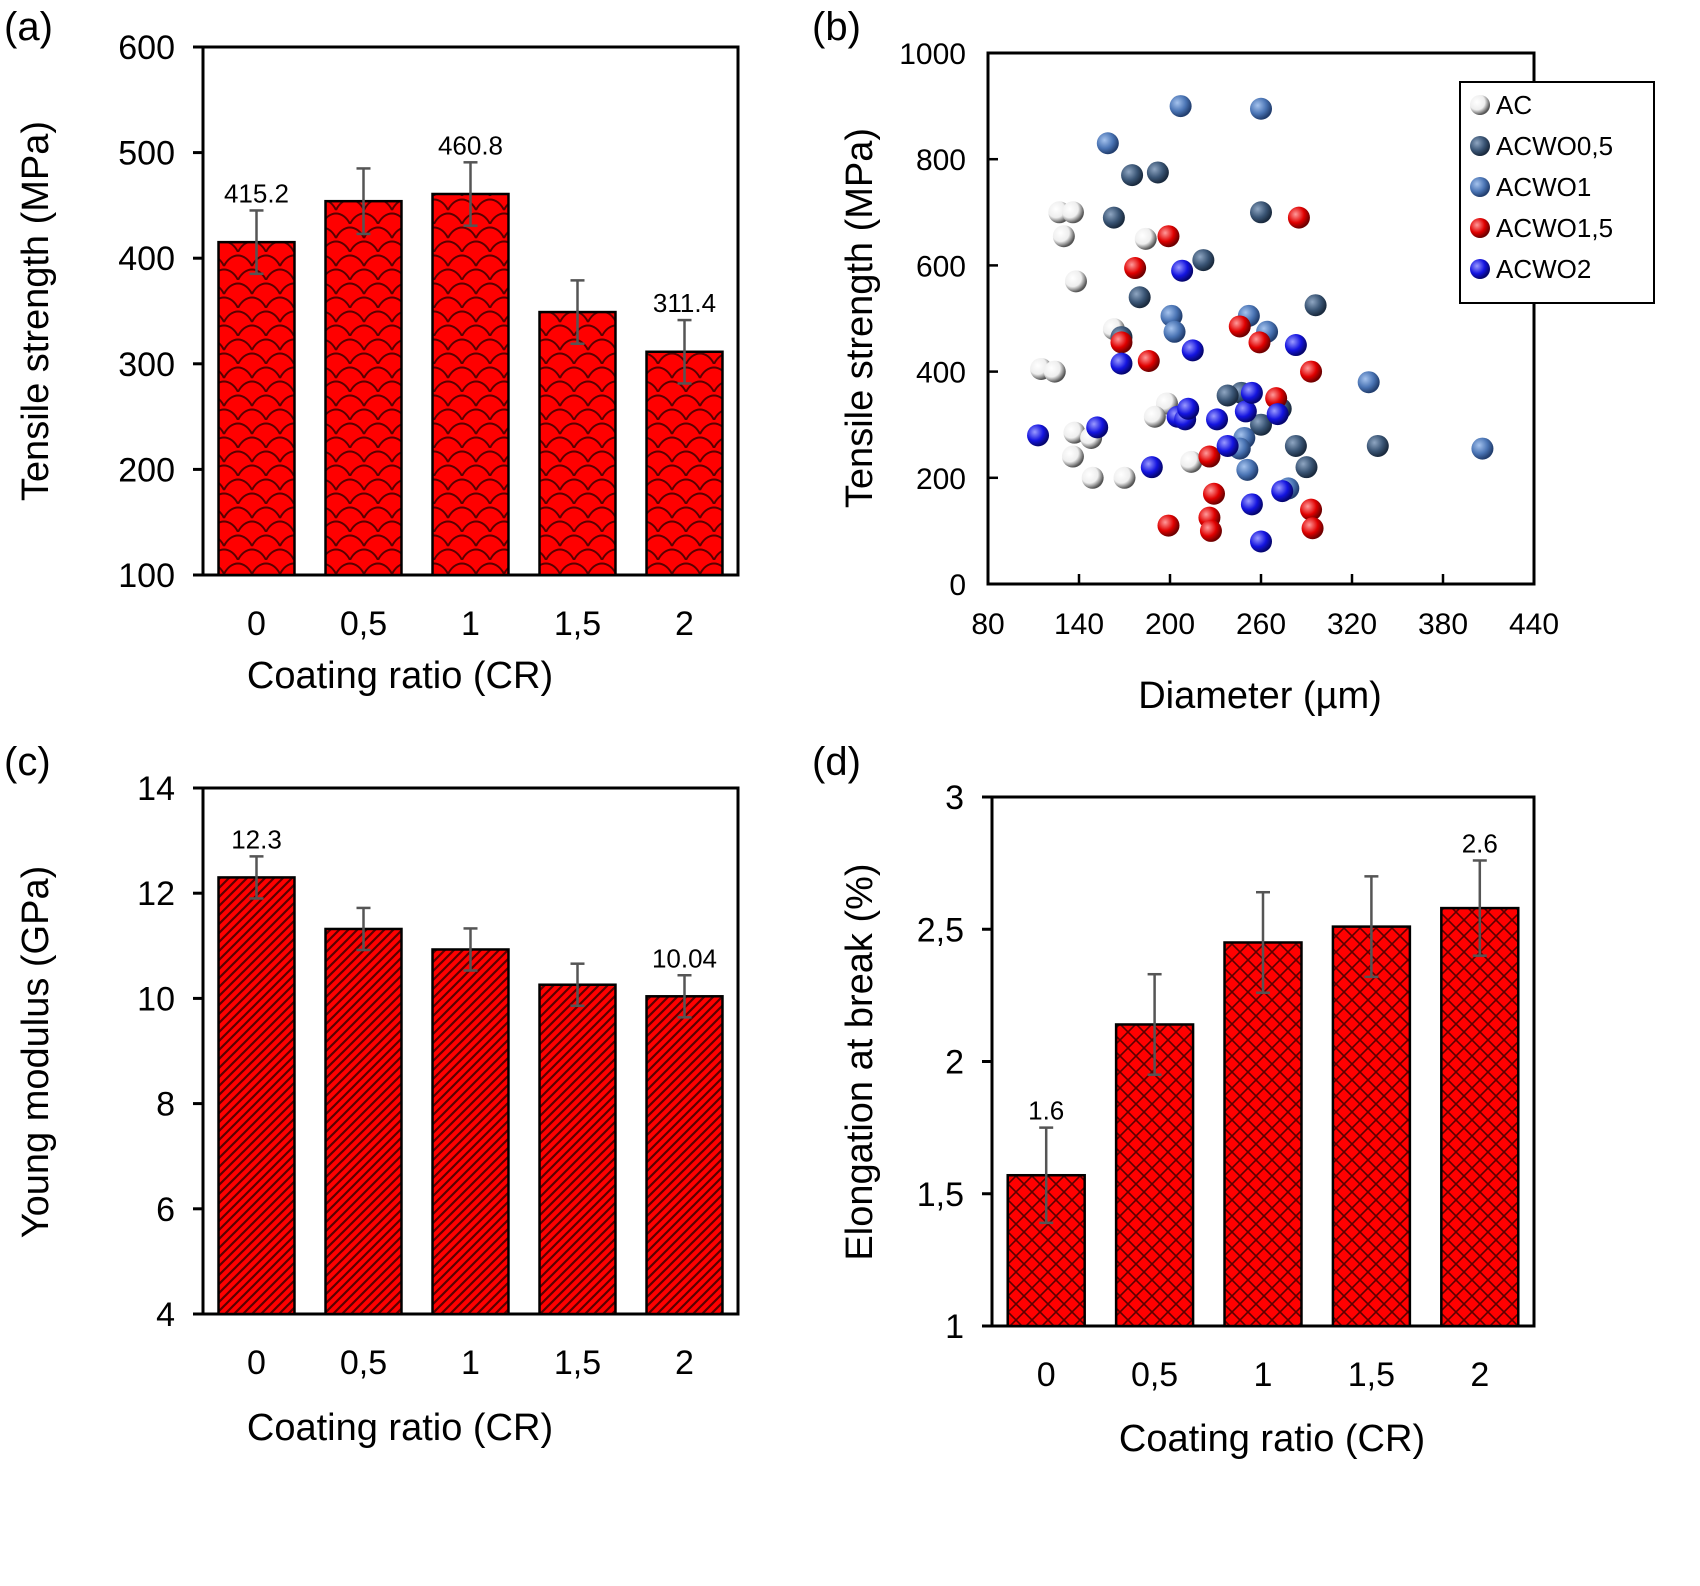 The height and width of the screenshot is (1586, 1700). I want to click on y-axis-label: Tensile strength (MPa), so click(36, 311).